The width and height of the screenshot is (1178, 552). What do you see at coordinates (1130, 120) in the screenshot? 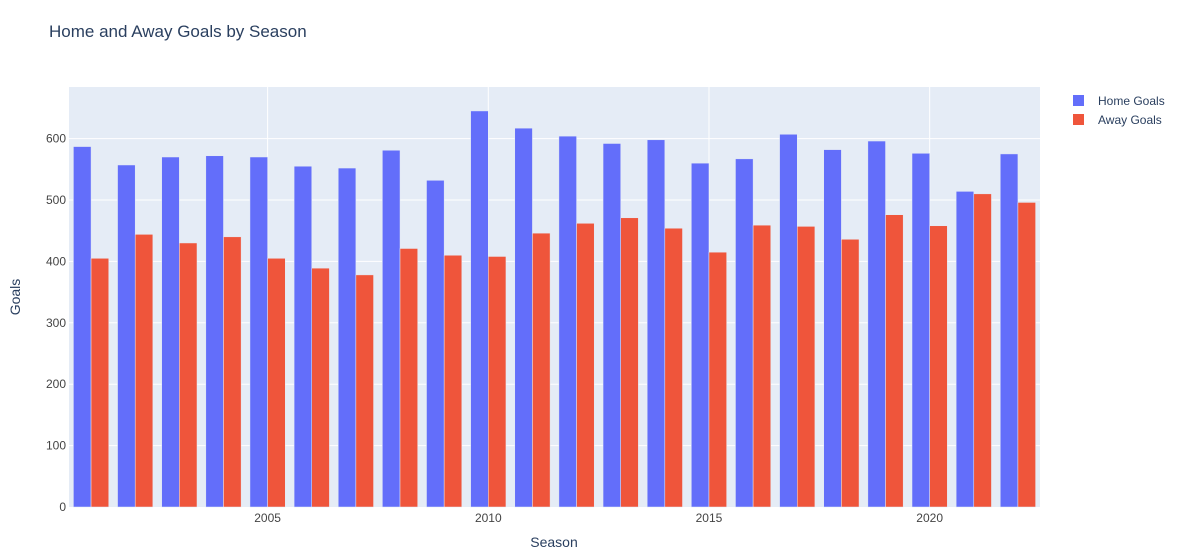
I see `legend-label: Away Goals` at bounding box center [1130, 120].